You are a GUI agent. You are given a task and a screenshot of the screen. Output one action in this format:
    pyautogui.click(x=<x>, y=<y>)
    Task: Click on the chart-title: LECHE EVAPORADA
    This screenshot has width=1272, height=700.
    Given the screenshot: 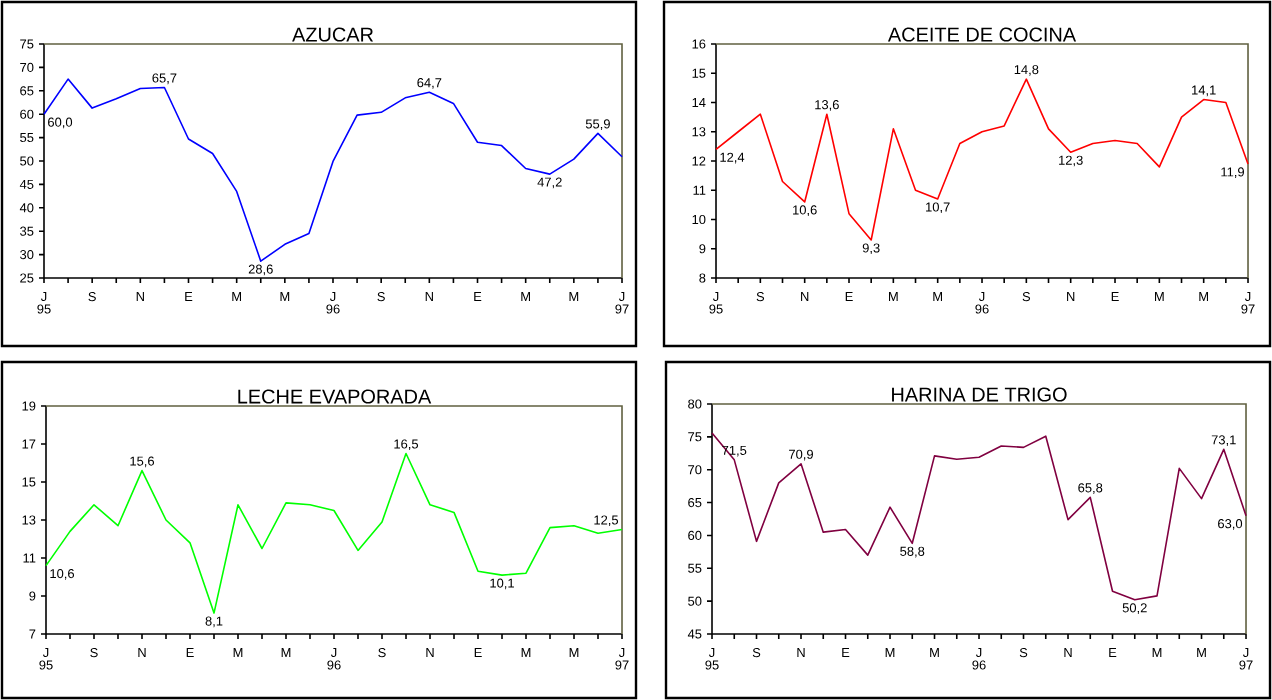 What is the action you would take?
    pyautogui.click(x=335, y=396)
    